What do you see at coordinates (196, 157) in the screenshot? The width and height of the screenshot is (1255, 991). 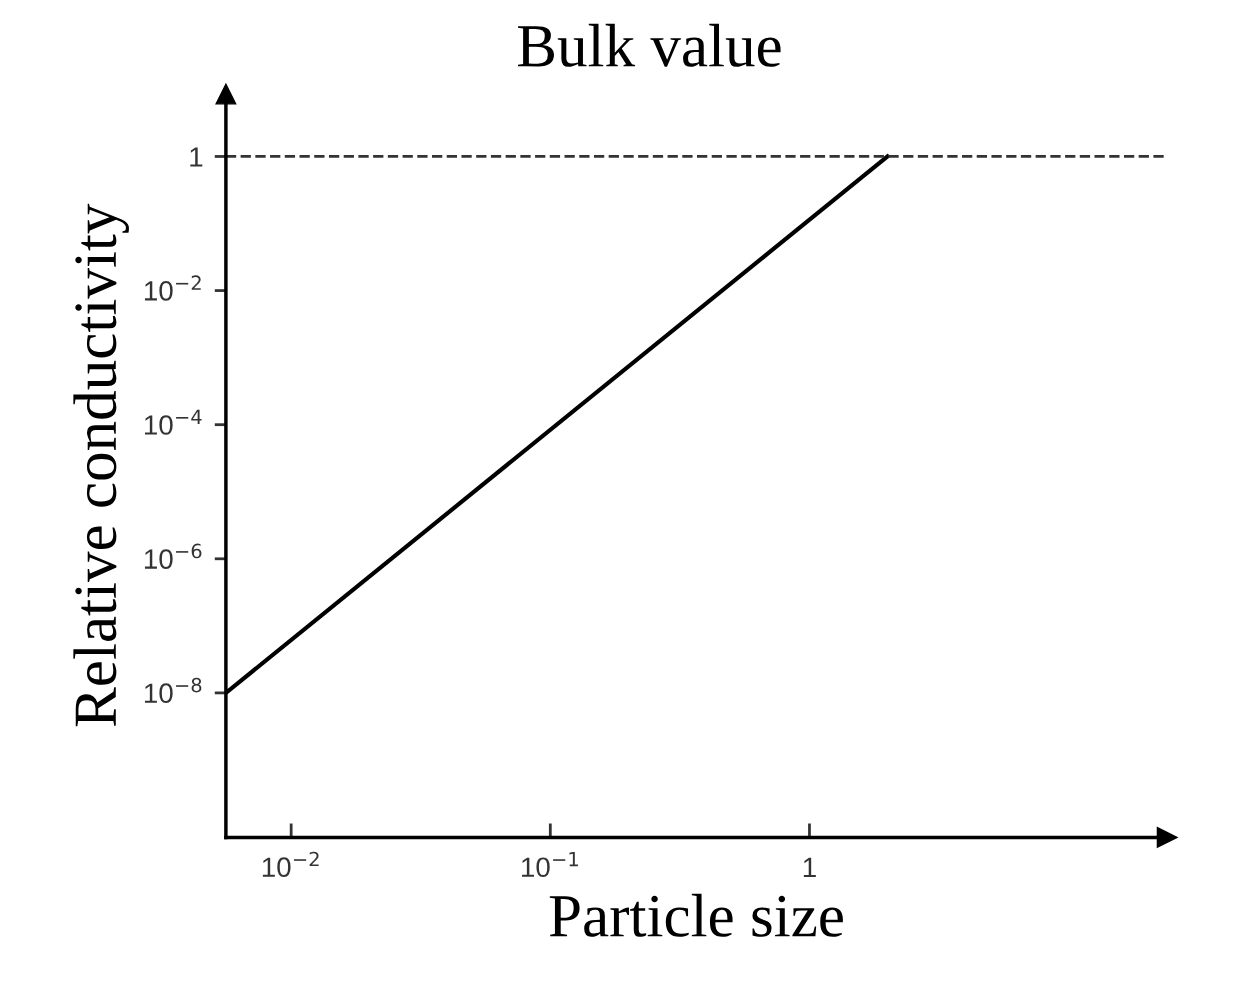 I see `y-tick-label: 1` at bounding box center [196, 157].